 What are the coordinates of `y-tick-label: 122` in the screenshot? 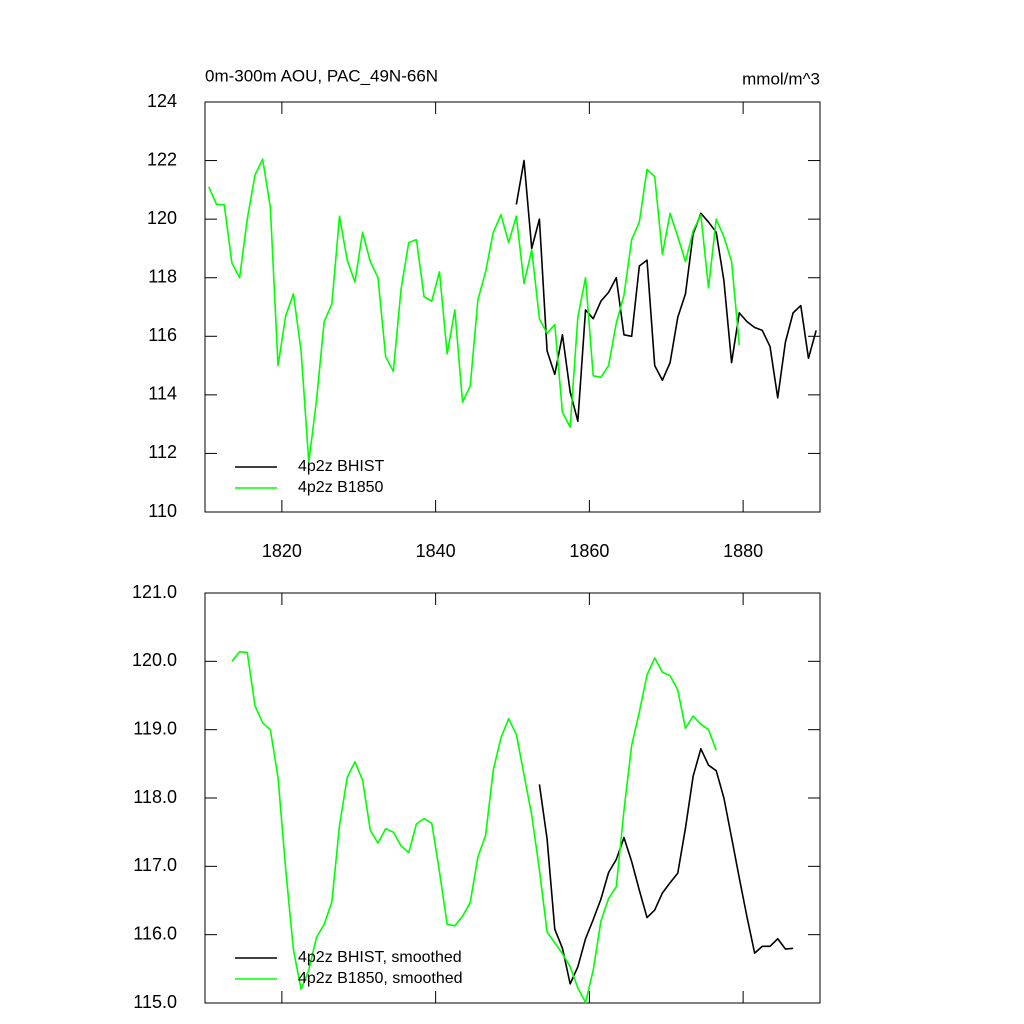 It's located at (162, 159).